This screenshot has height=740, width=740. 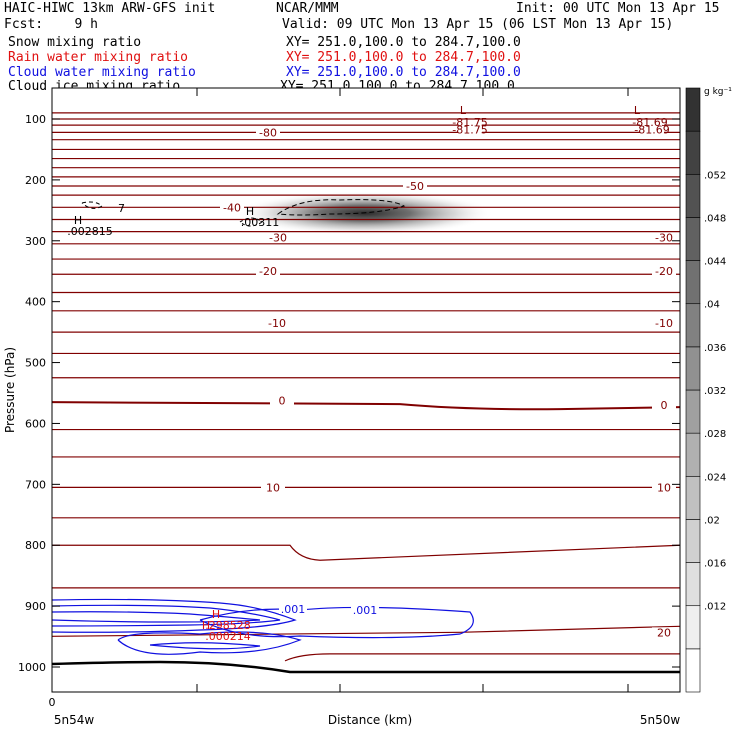 I want to click on y-tick-label: 700, so click(x=35, y=484).